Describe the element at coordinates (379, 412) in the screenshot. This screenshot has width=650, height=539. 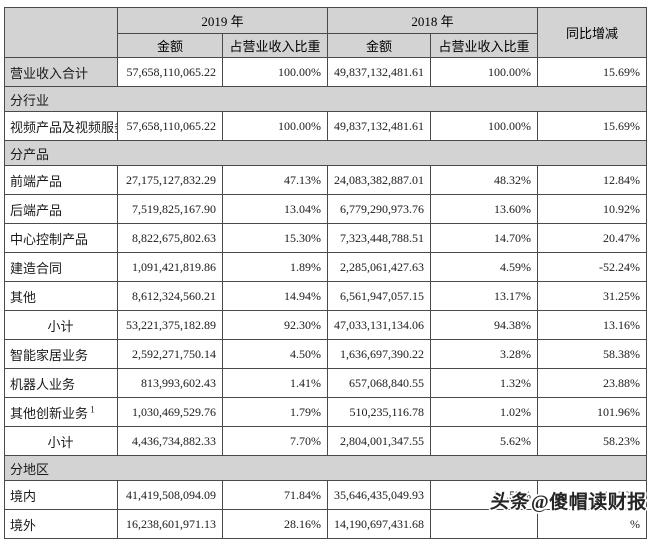
I see `cell-a2018: 510,235,116.78` at that location.